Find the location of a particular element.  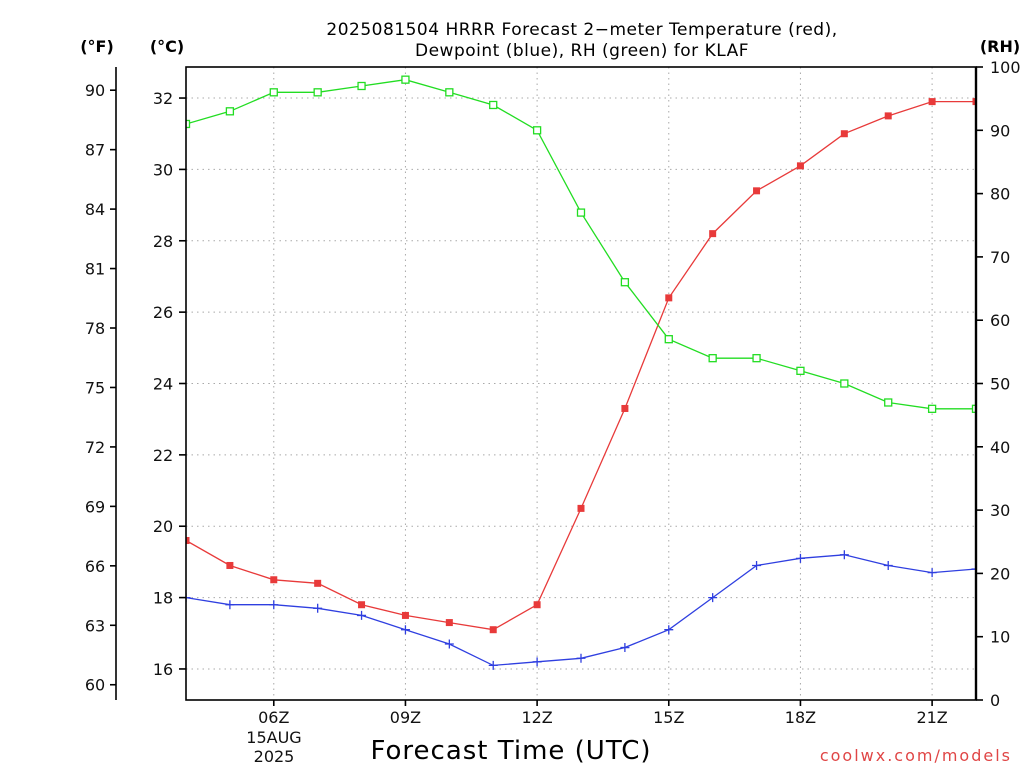

celsius-tick-label: 26 is located at coordinates (163, 312).